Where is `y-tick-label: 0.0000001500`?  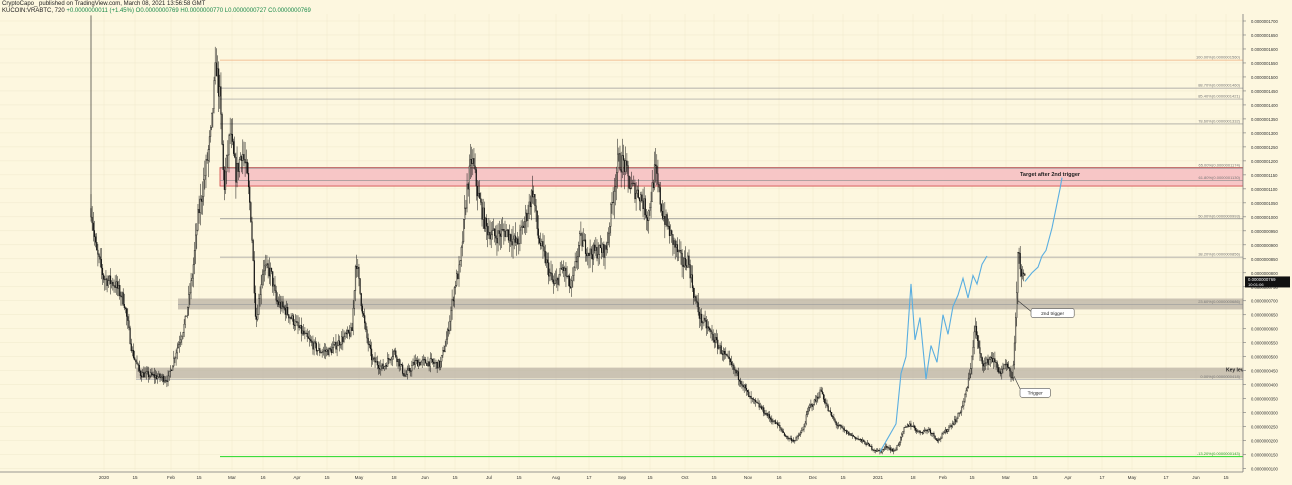
y-tick-label: 0.0000001500 is located at coordinates (1264, 77).